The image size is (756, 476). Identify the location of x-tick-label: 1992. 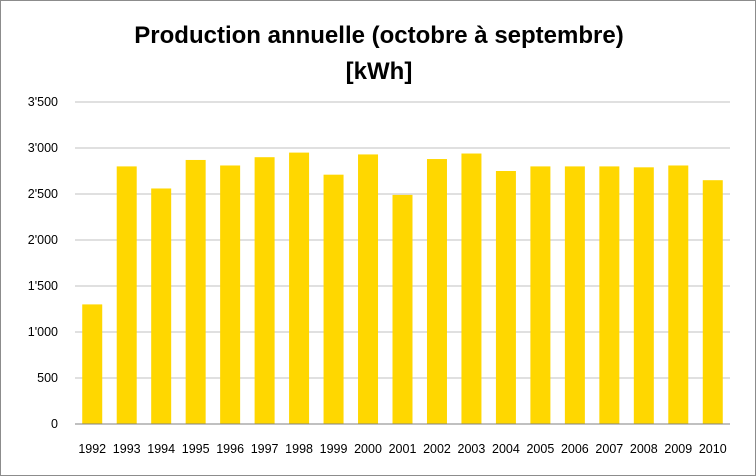
(92, 449).